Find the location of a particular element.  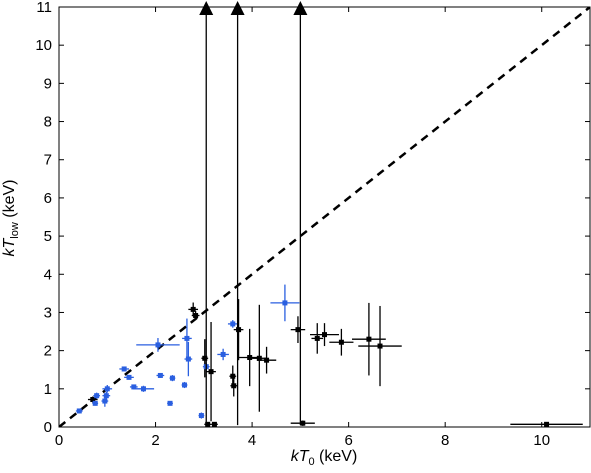

x-tick-label: 0 is located at coordinates (59, 440).